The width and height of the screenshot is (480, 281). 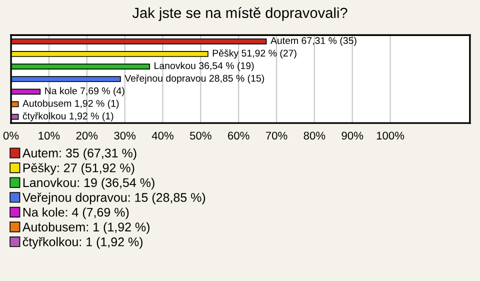 I want to click on legend-label: Na kole: 4 (7,69 %), so click(x=76, y=214).